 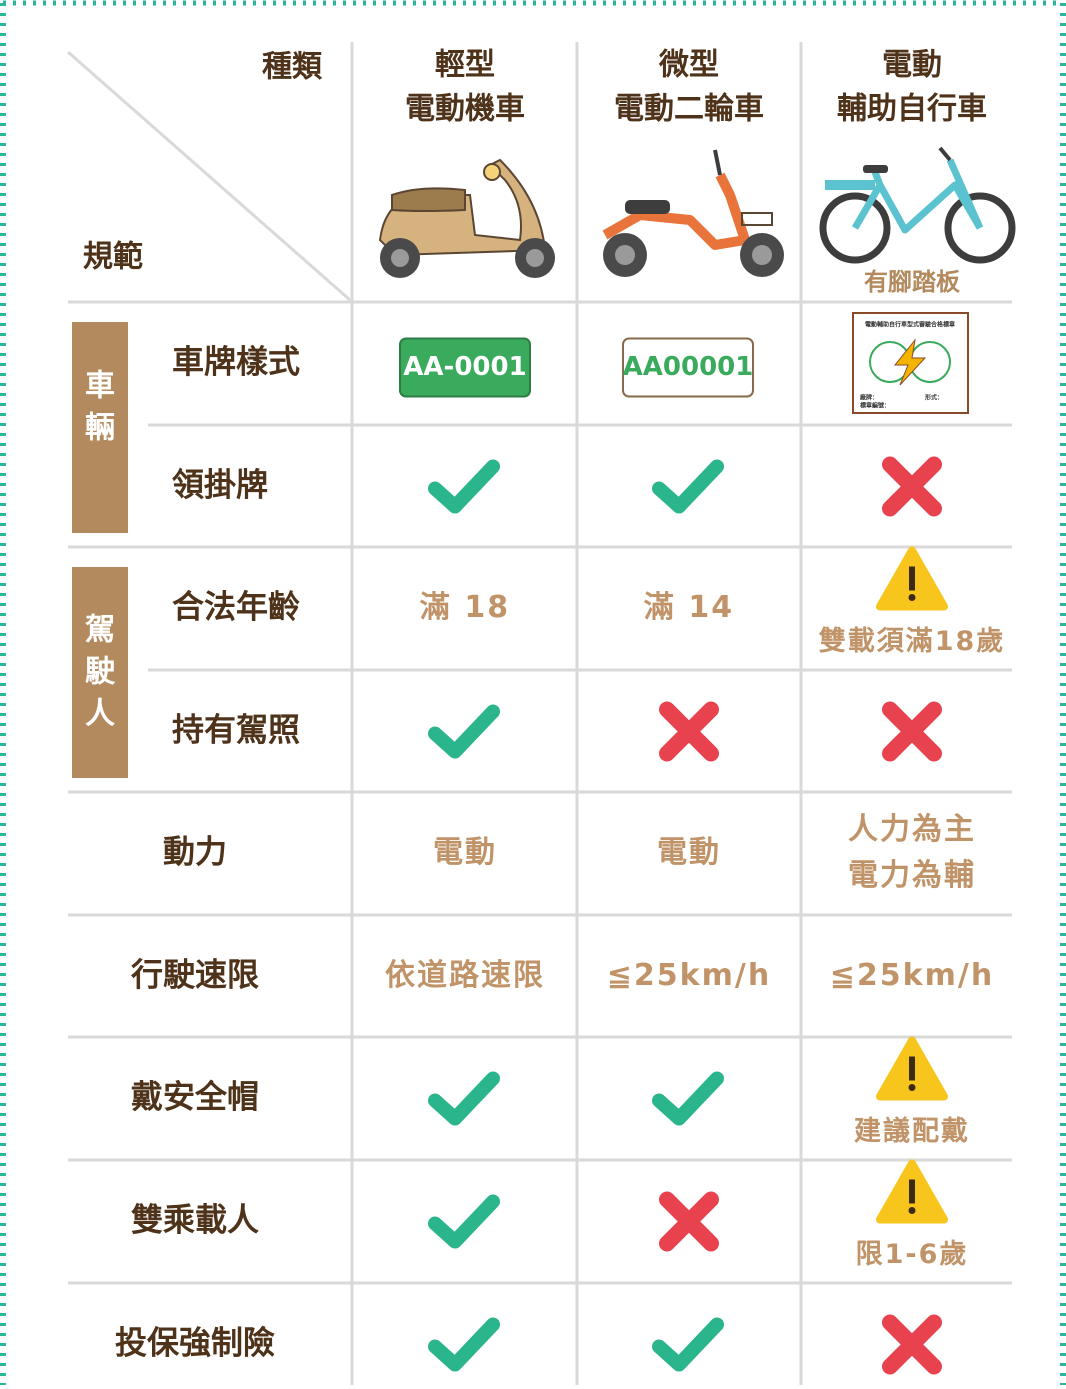 I want to click on cell-text: 滿 14, so click(x=689, y=607).